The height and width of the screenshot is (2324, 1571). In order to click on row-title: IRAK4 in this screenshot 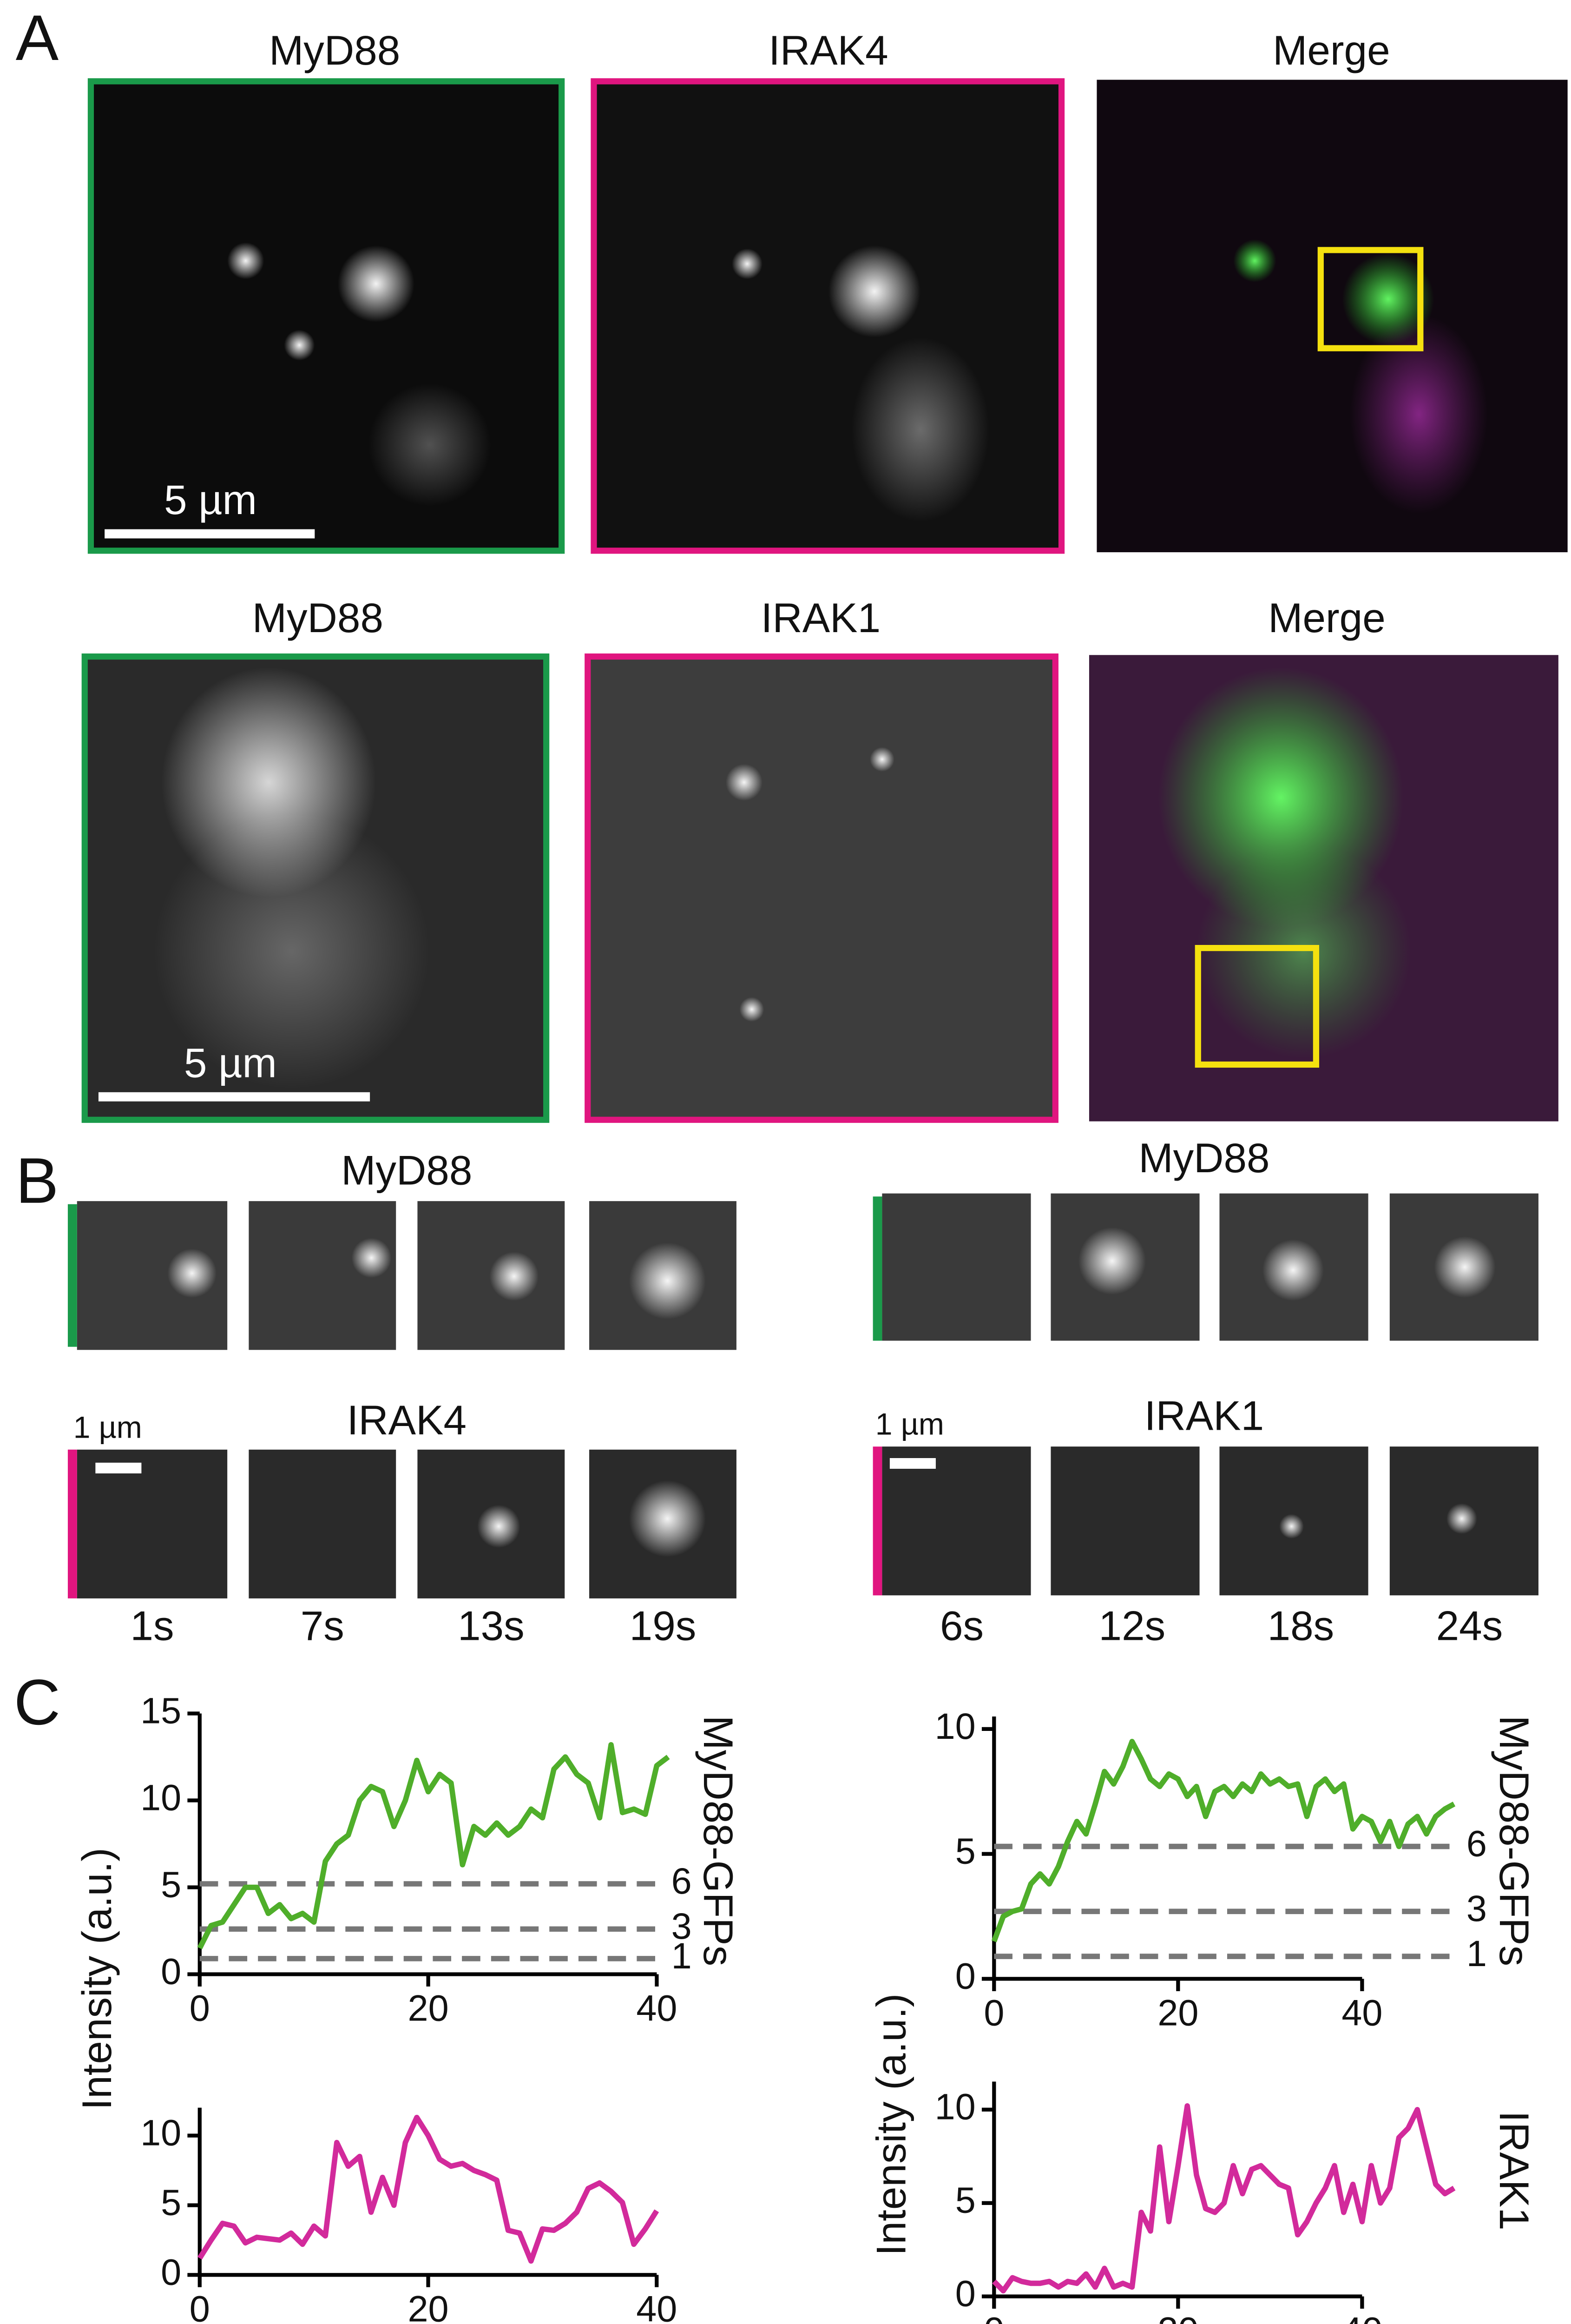, I will do `click(407, 1420)`.